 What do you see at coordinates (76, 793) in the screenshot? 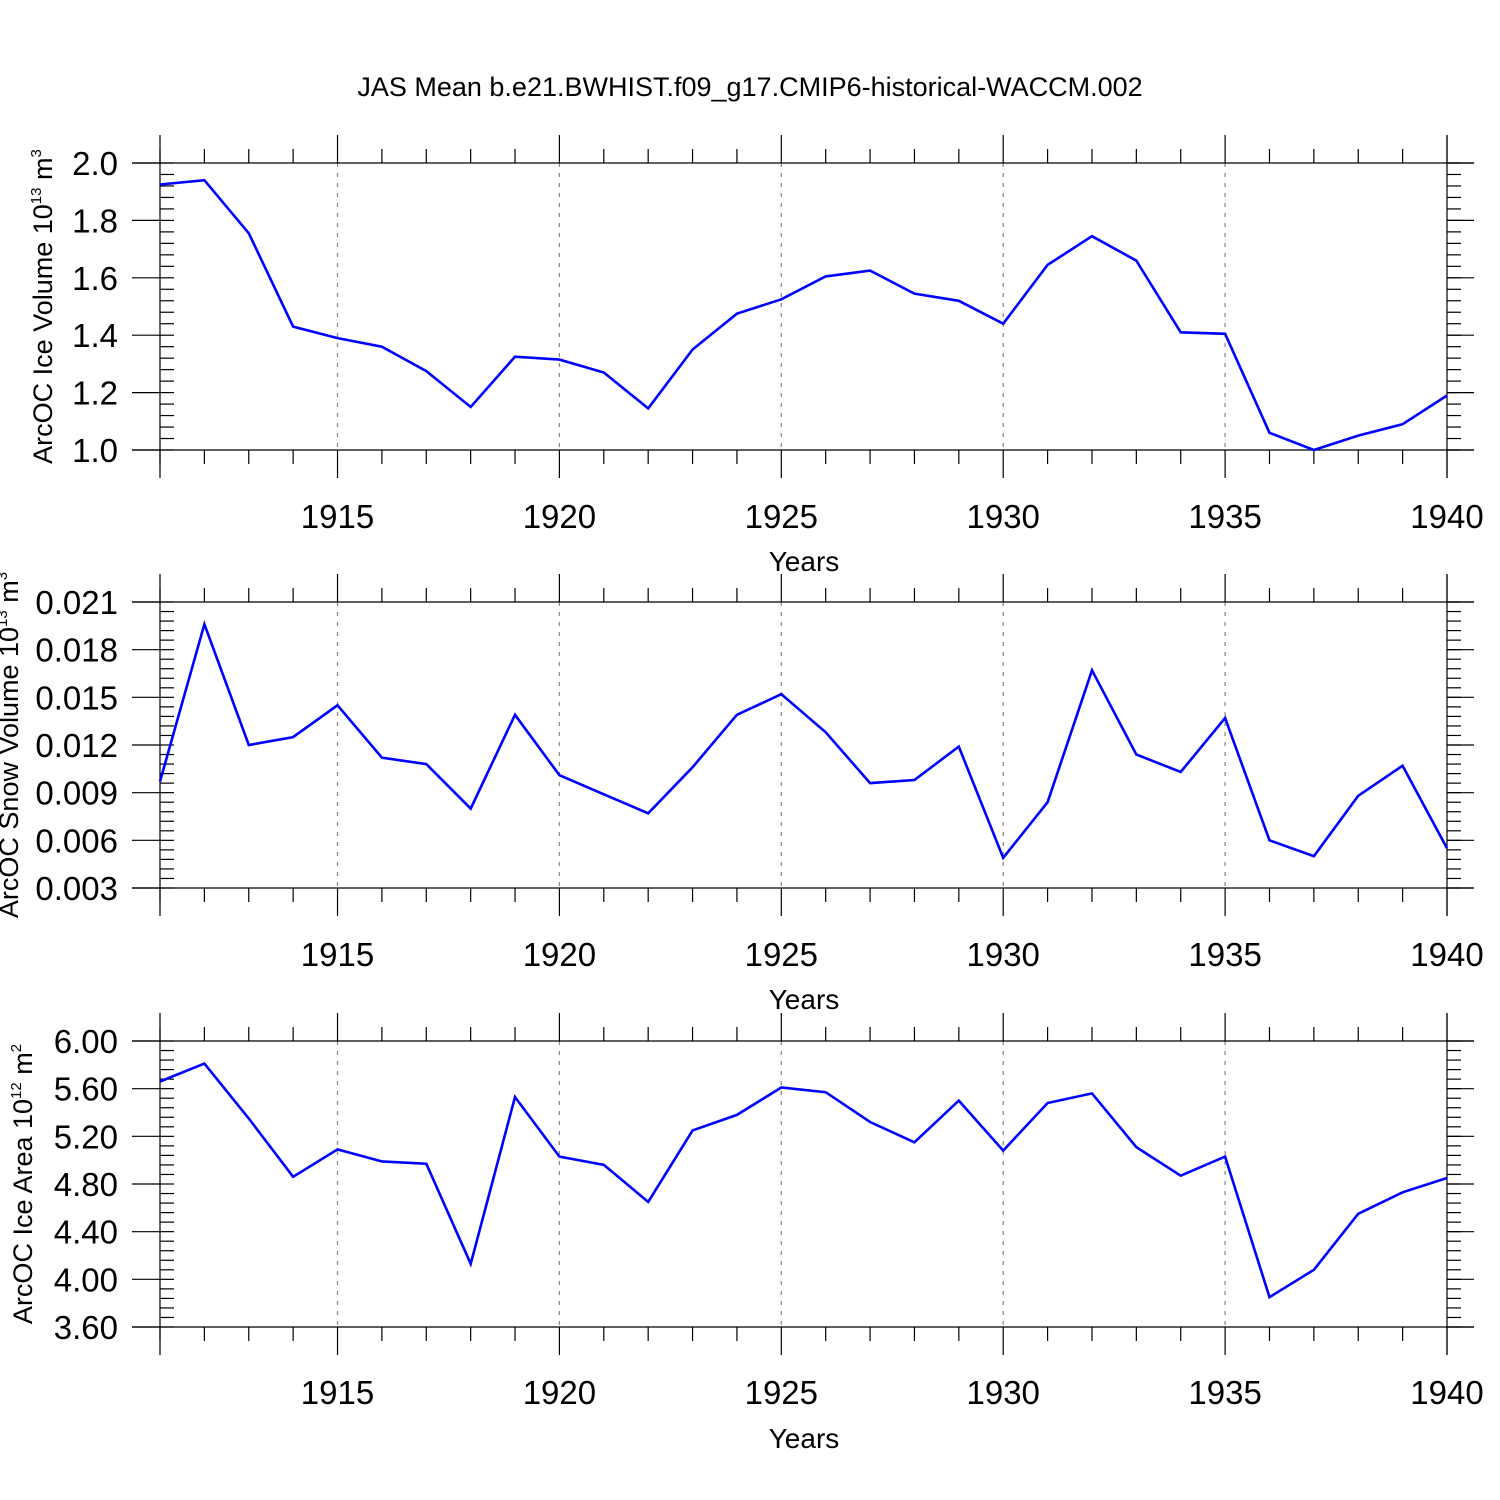
I see `y-tick-label: 0.009` at bounding box center [76, 793].